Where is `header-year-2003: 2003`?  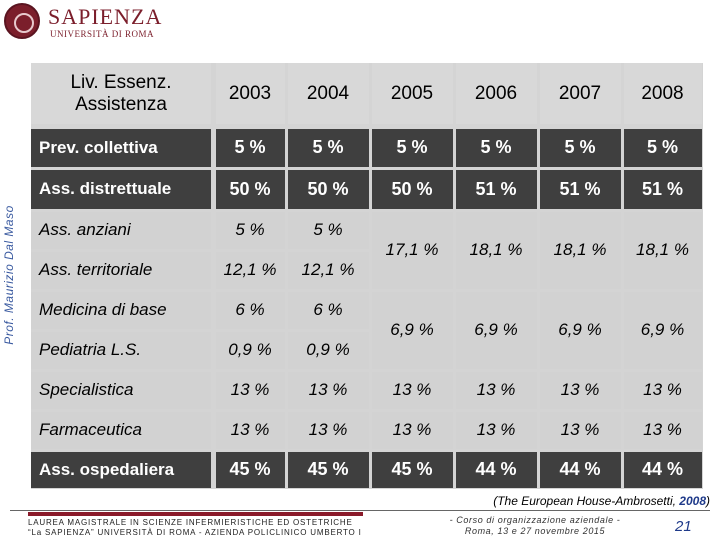
header-year-2003: 2003 is located at coordinates (250, 93).